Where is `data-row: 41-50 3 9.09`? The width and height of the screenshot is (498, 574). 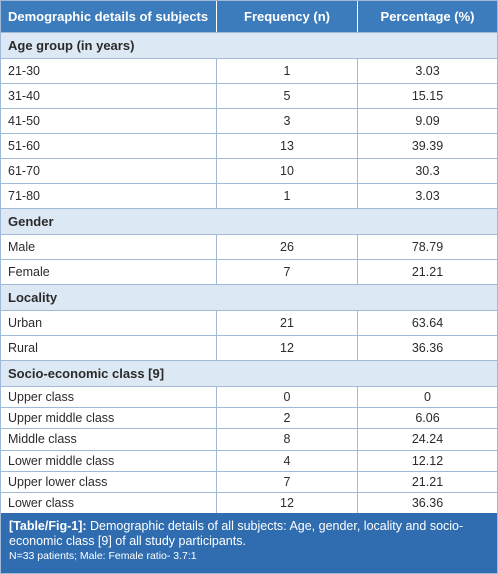
data-row: 41-50 3 9.09 is located at coordinates (249, 121).